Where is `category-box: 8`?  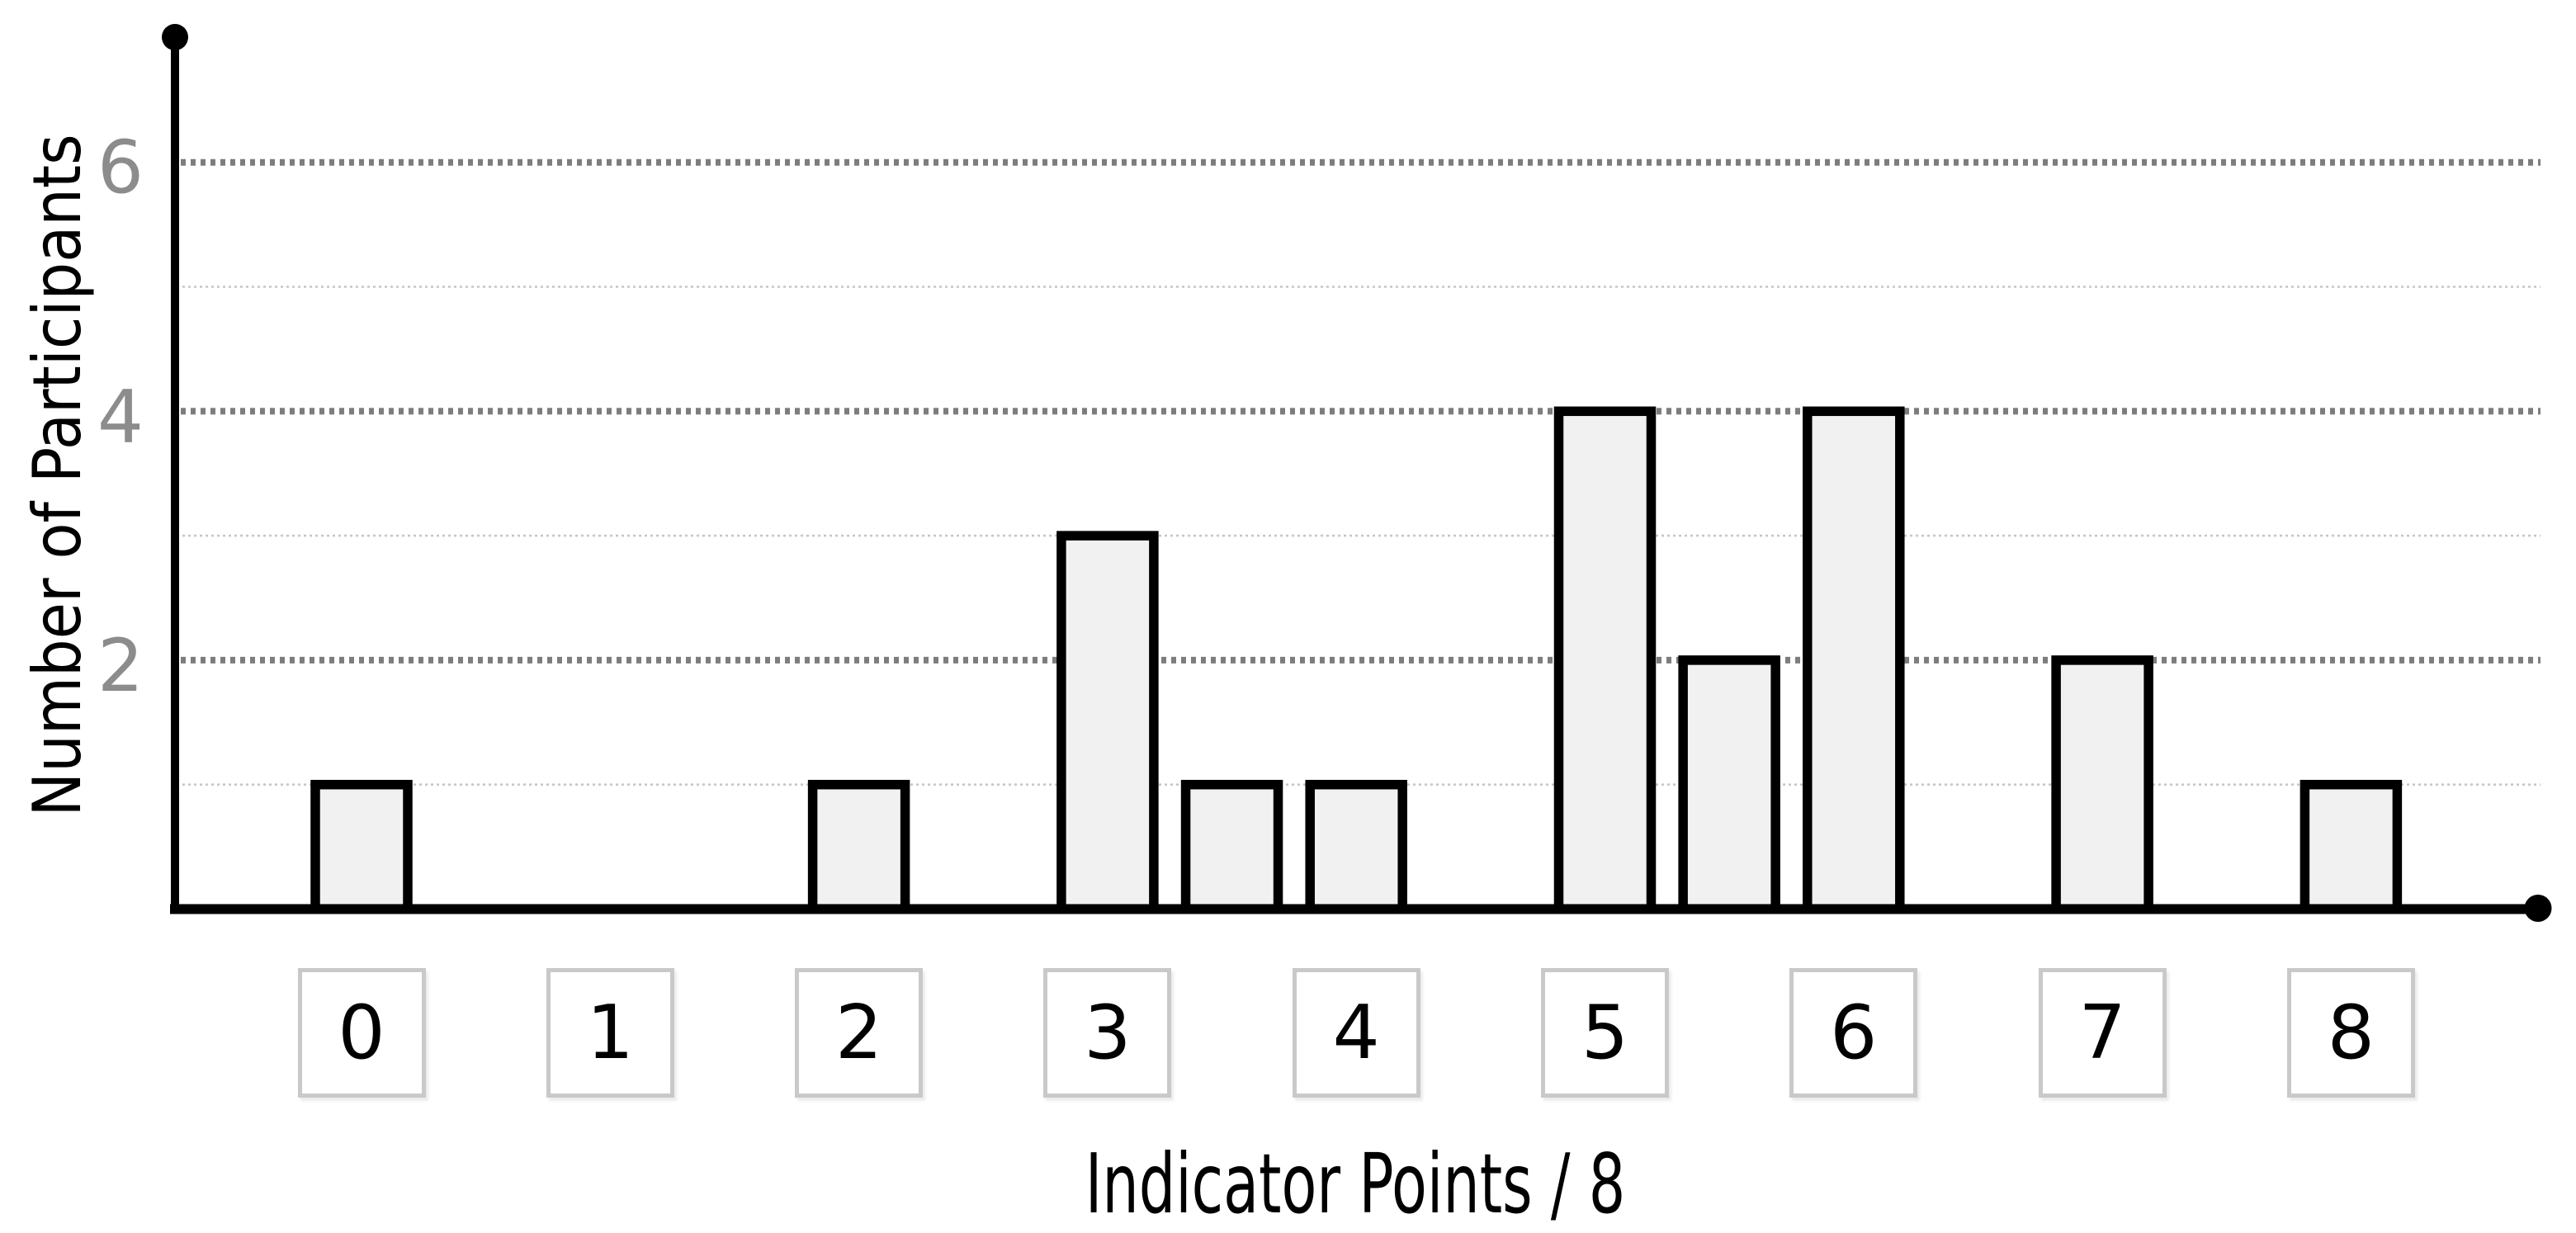
category-box: 8 is located at coordinates (2350, 1033).